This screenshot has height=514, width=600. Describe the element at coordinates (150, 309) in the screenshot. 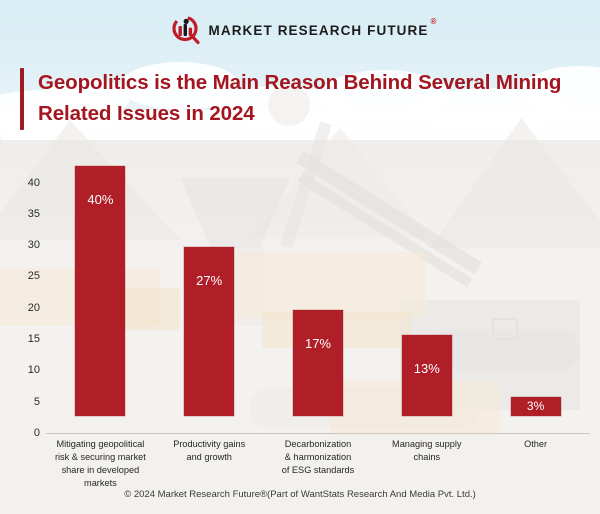

I see `dump-truck-cab-shape` at that location.